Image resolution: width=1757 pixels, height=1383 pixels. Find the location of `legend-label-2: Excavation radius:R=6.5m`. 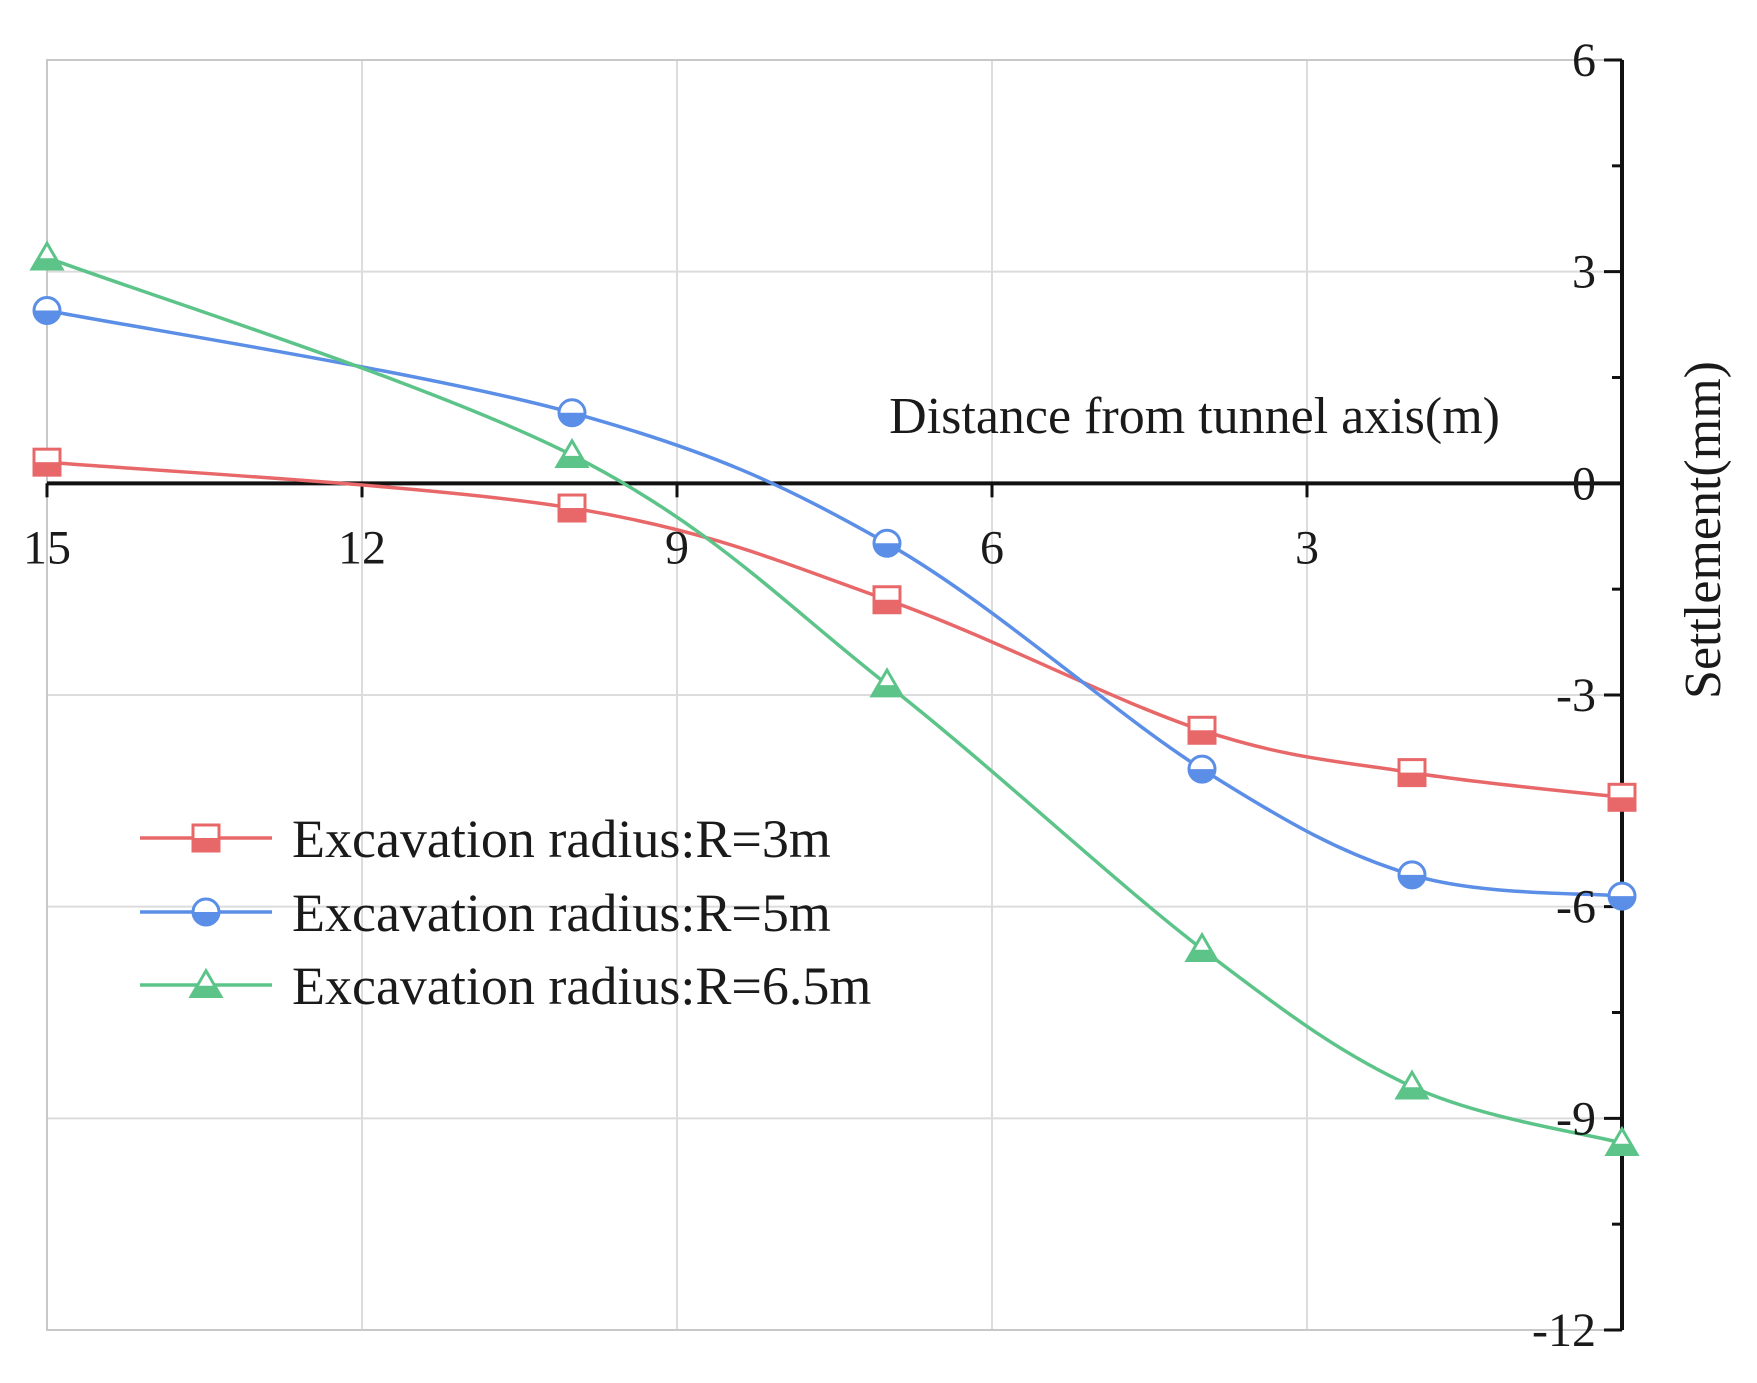

legend-label-2: Excavation radius:R=6.5m is located at coordinates (581, 986).